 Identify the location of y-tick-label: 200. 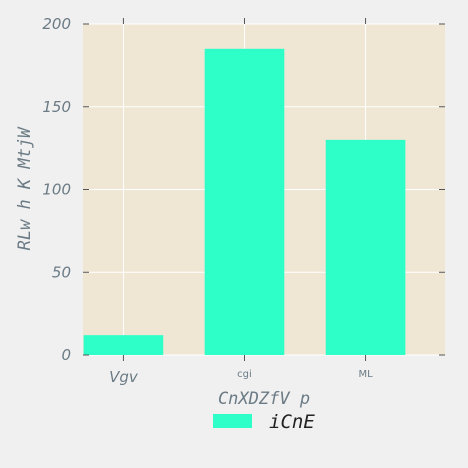
(56, 24).